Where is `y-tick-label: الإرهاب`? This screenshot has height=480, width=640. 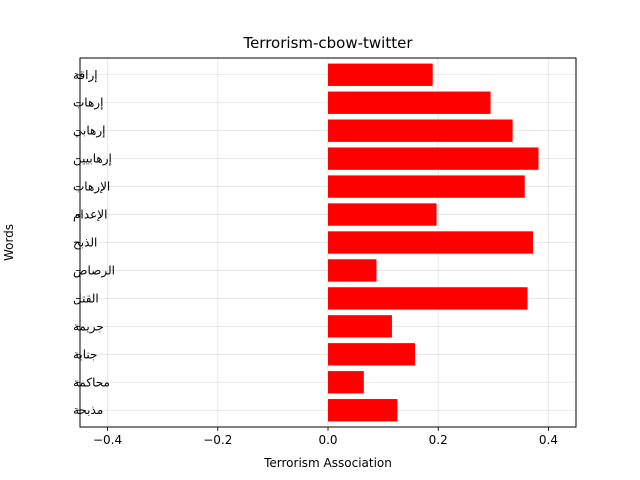 y-tick-label: الإرهاب is located at coordinates (91, 187).